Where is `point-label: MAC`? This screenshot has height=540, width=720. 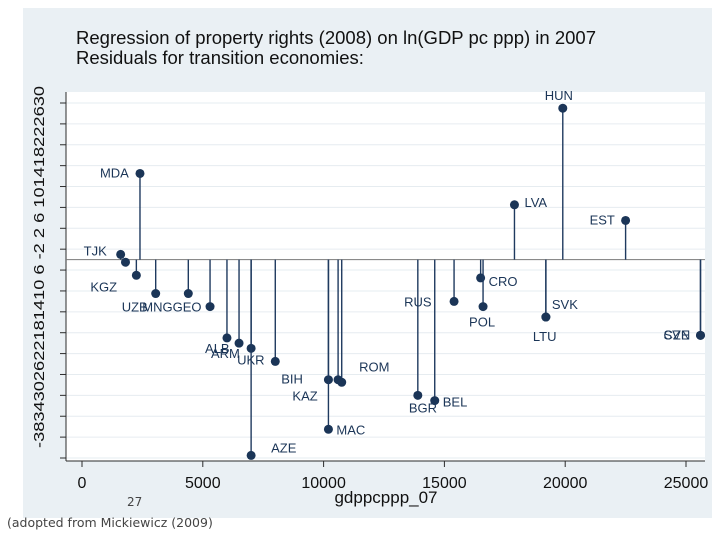
point-label: MAC is located at coordinates (350, 429).